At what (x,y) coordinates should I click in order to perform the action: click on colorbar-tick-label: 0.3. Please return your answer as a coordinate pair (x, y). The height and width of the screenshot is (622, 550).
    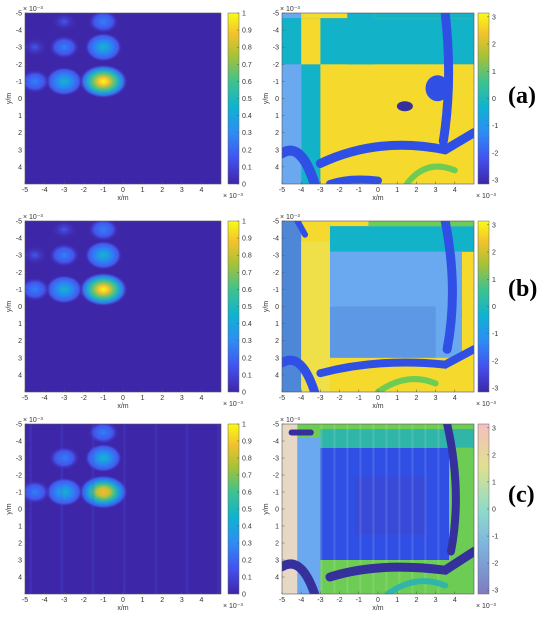
    Looking at the image, I should click on (247, 133).